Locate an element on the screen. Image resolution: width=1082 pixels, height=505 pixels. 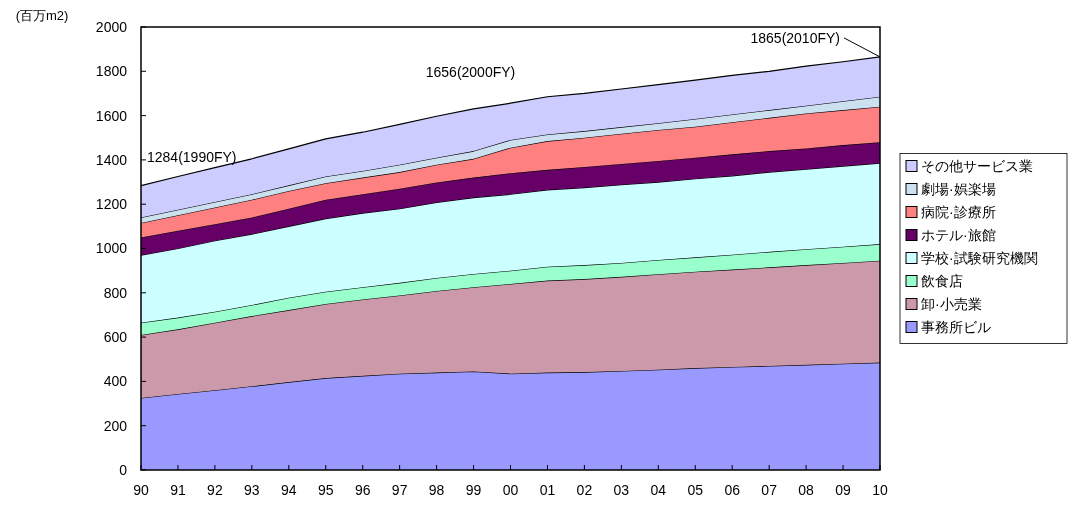
x-tick-label: 07 is located at coordinates (769, 490).